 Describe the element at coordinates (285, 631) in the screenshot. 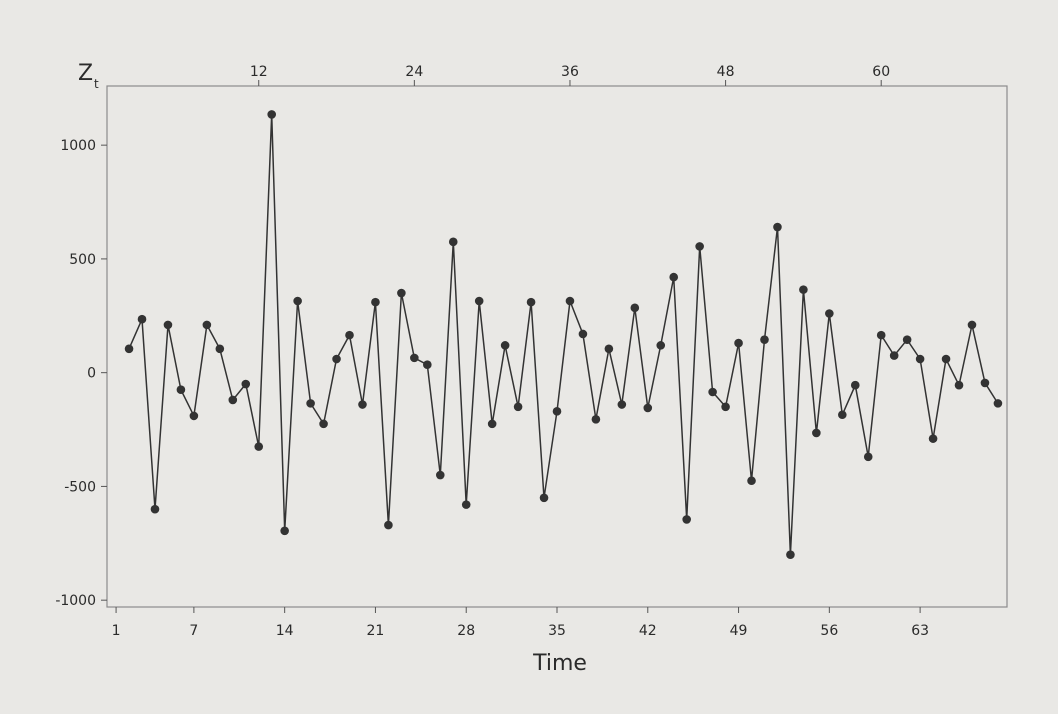

I see `x-tick-label: 14` at that location.